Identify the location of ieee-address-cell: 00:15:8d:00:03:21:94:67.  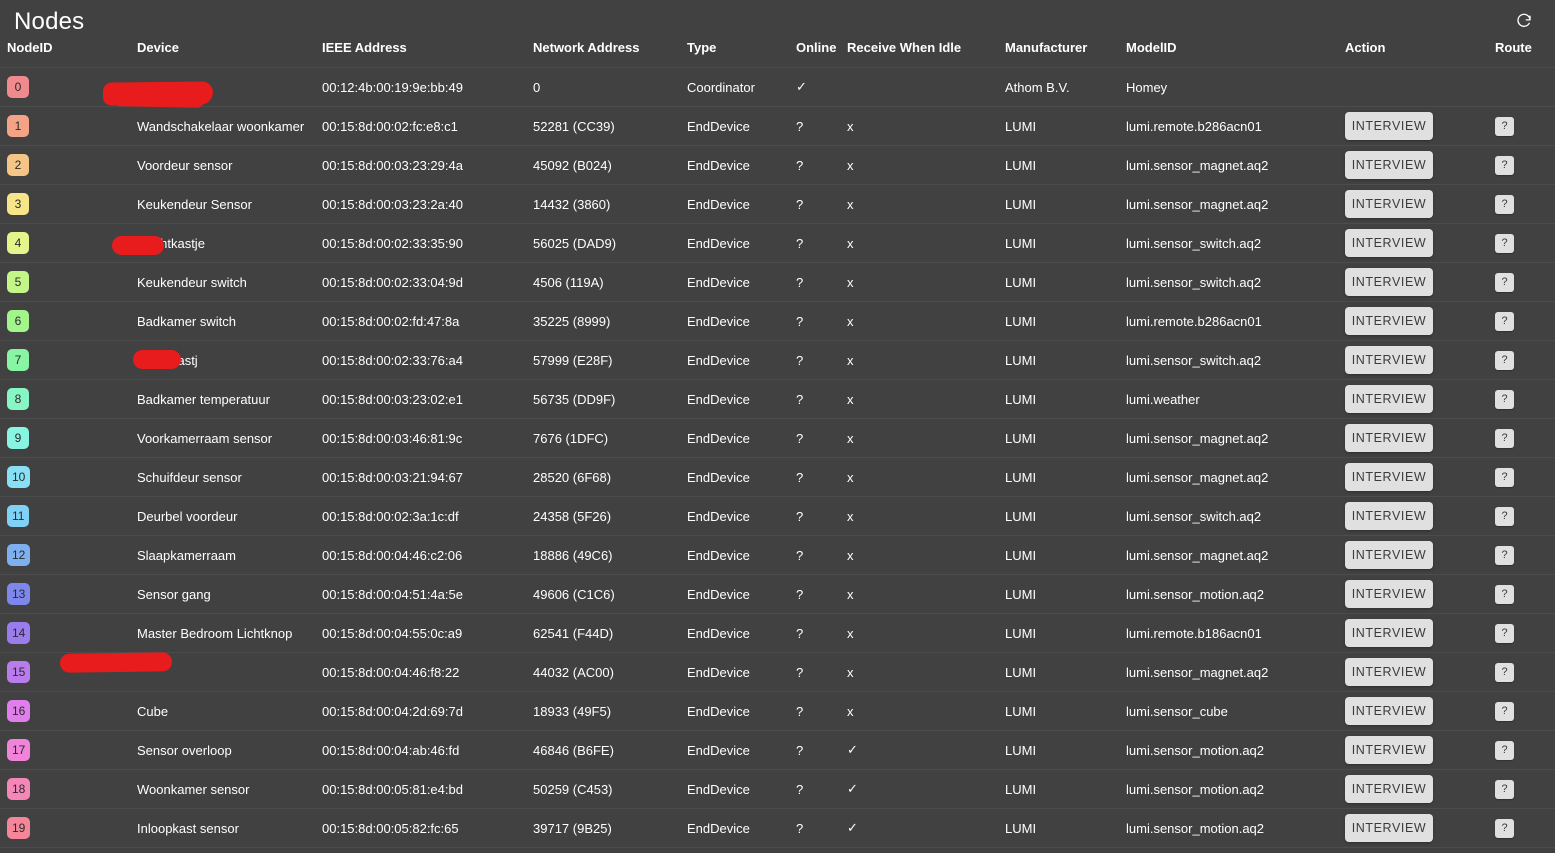
(425, 477).